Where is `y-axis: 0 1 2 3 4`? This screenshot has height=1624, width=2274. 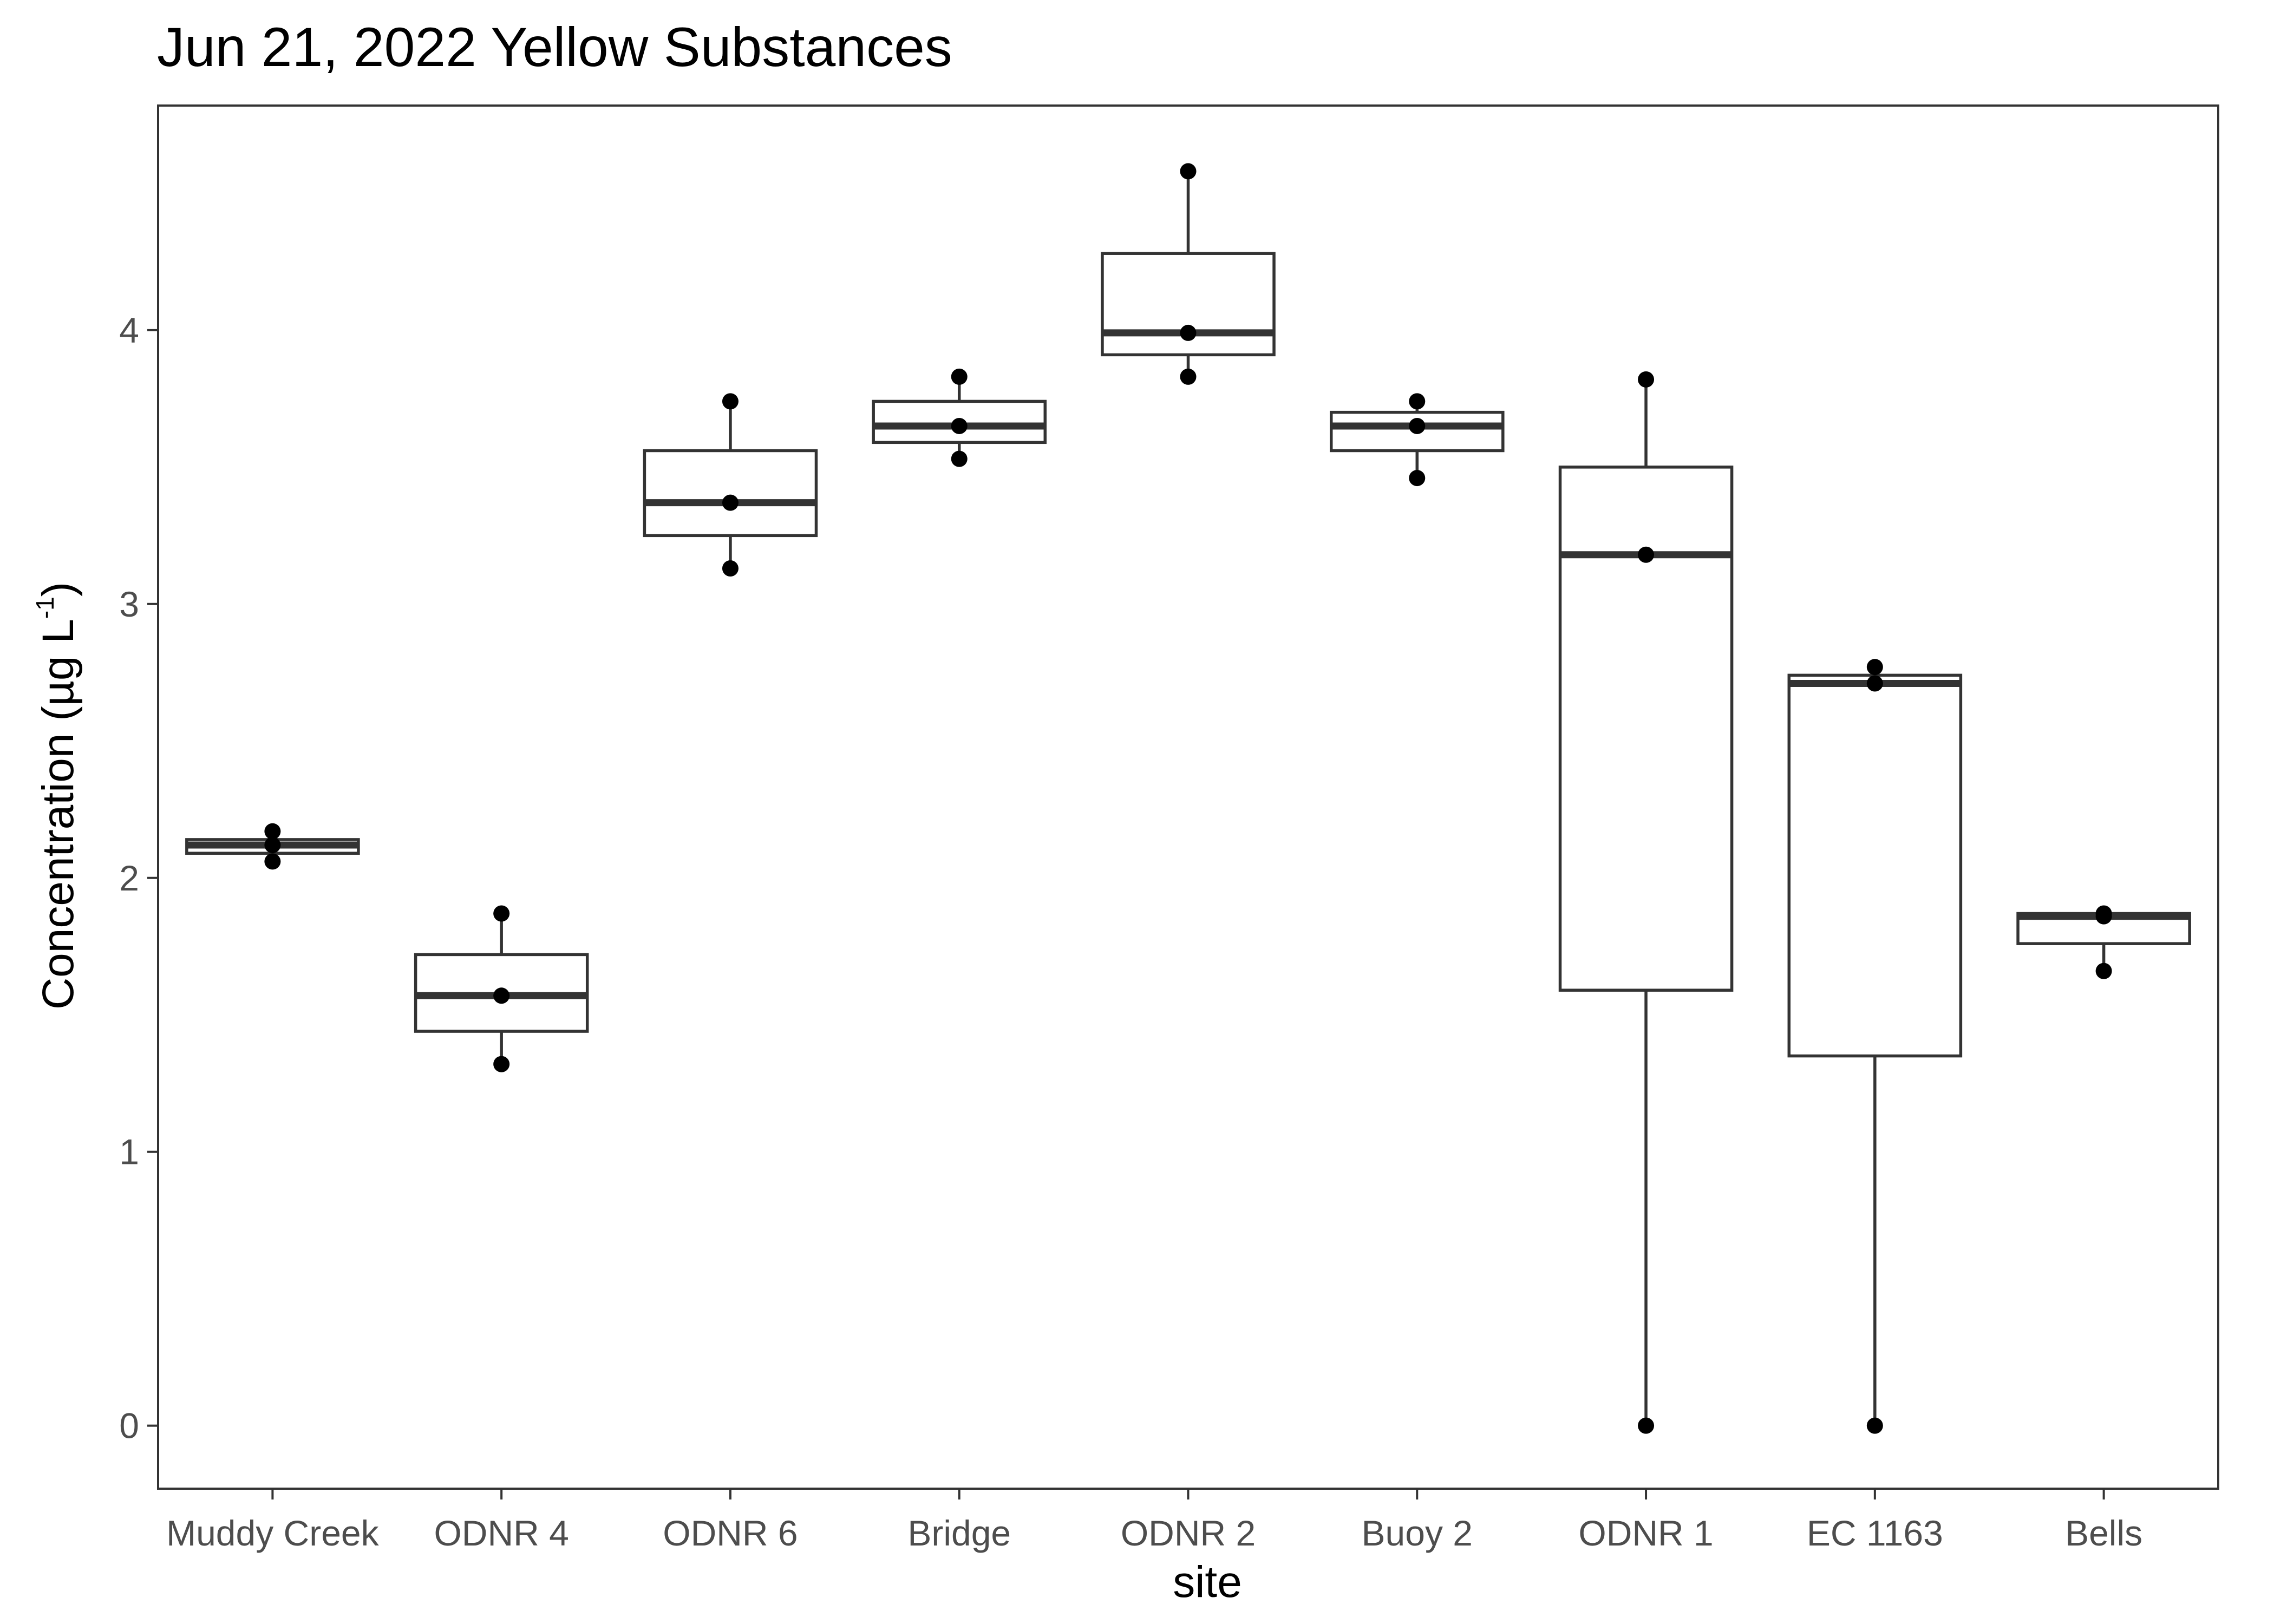 y-axis: 0 1 2 3 4 is located at coordinates (139, 878).